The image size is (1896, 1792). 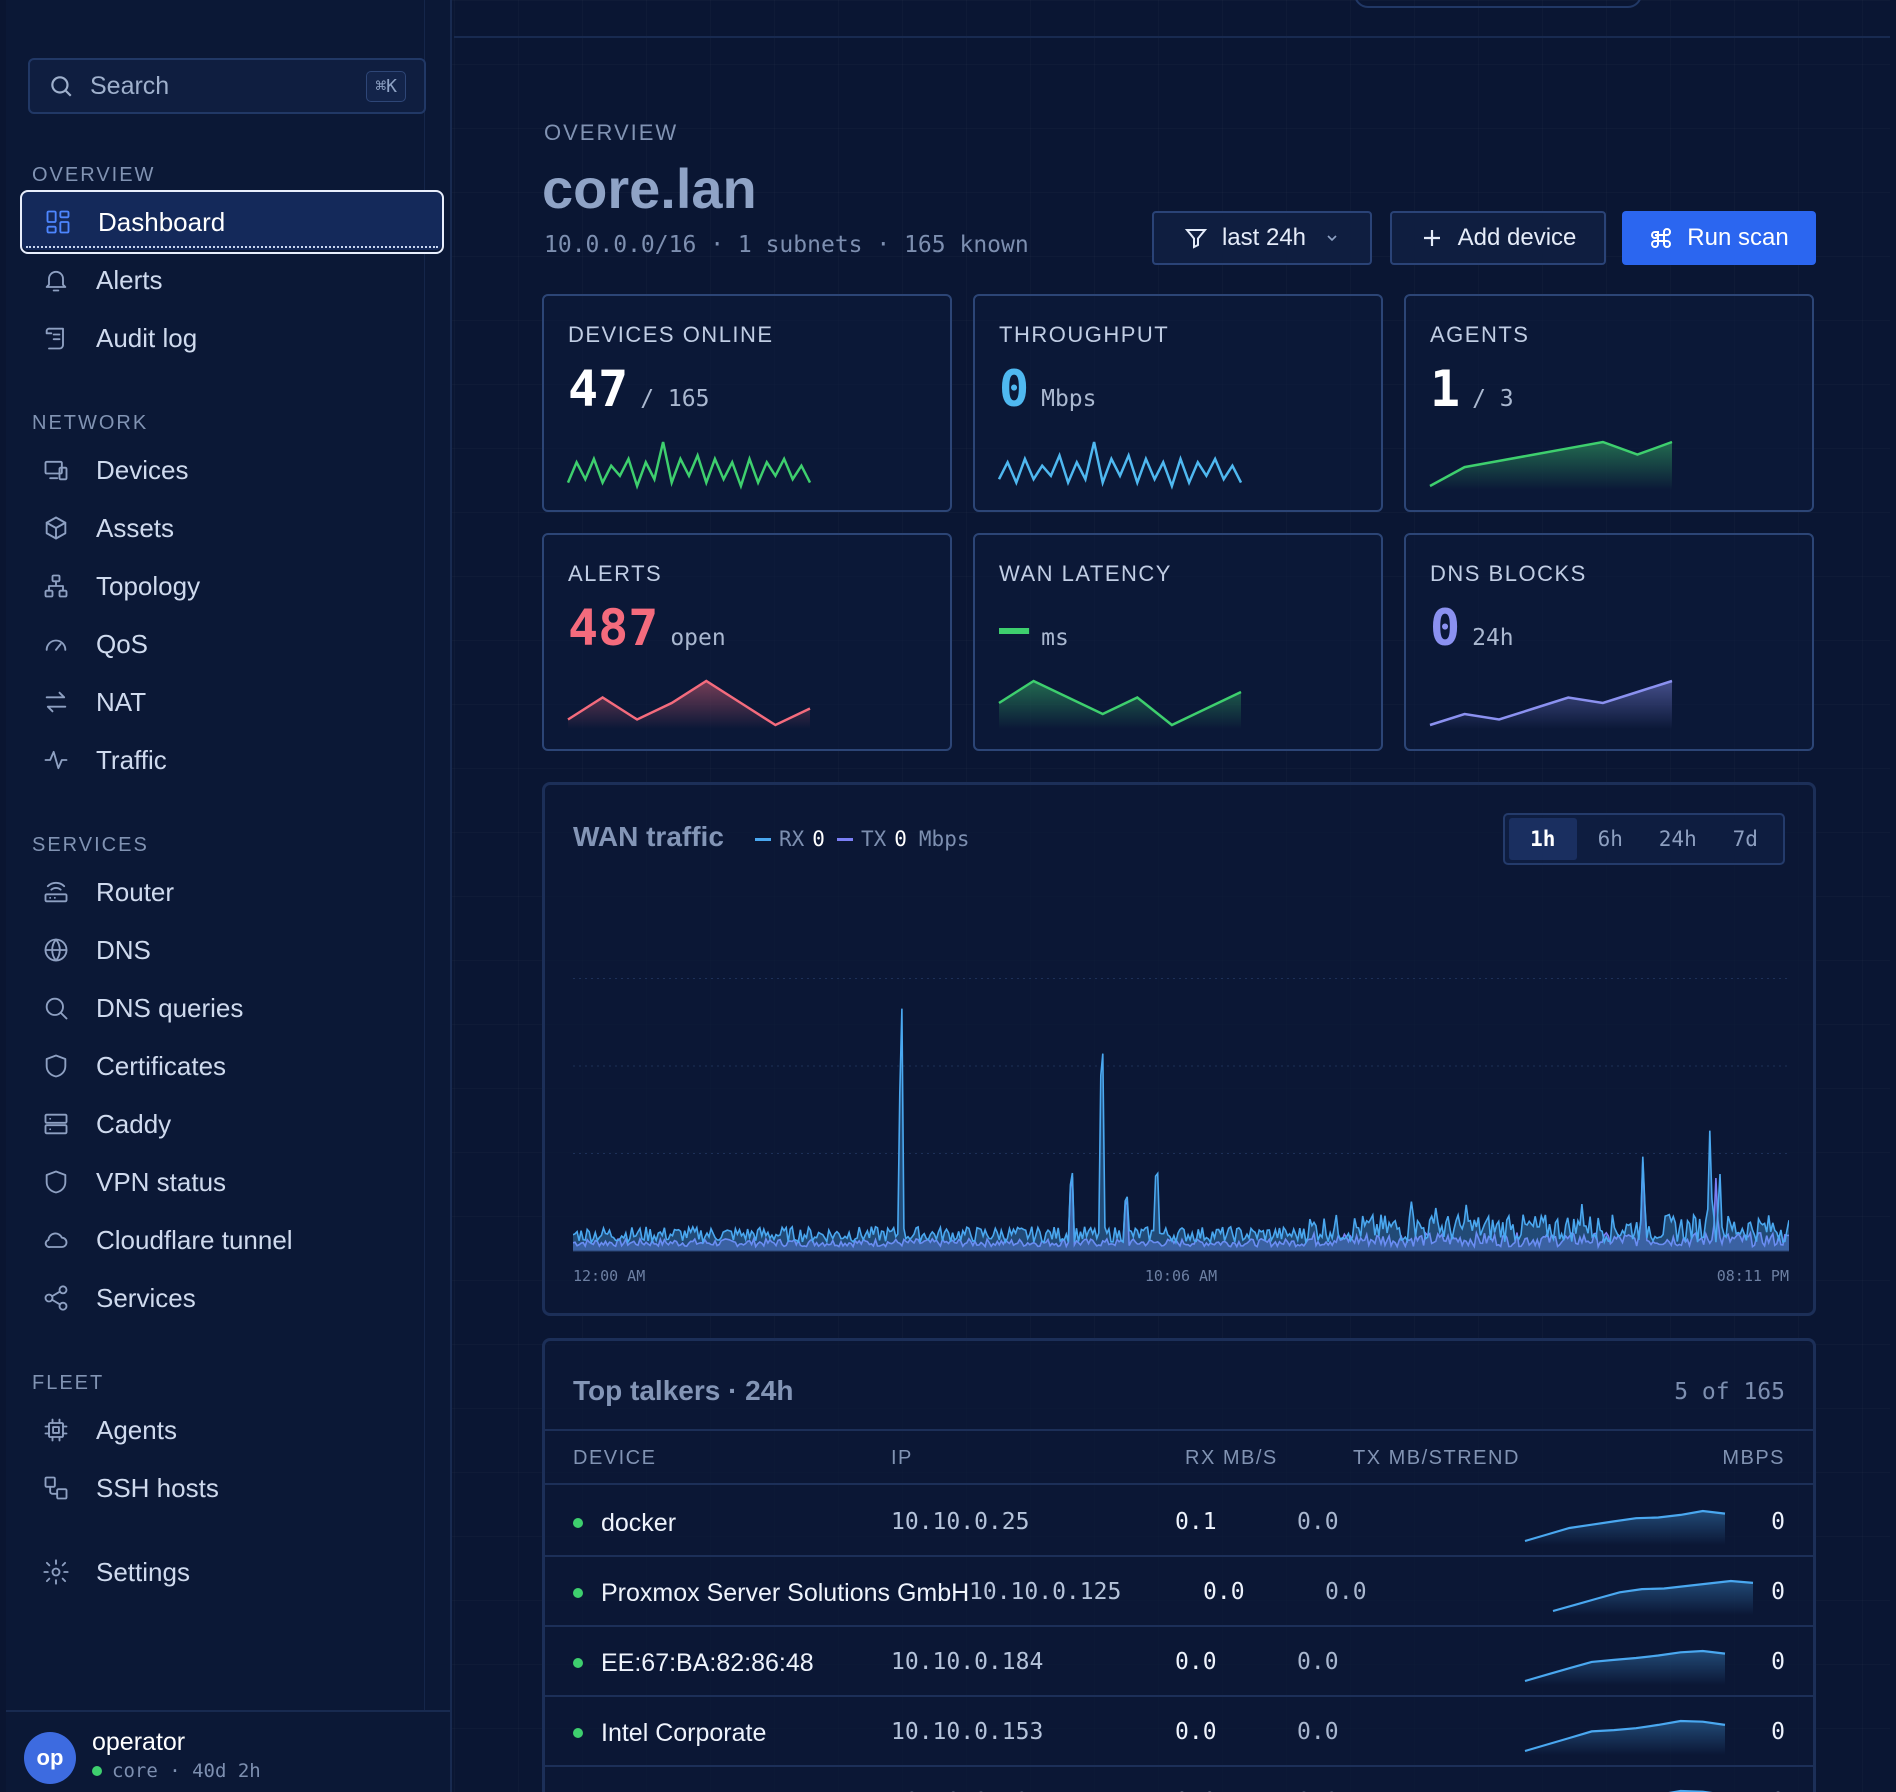 I want to click on sidebar-item-qos: QoS, so click(x=232, y=644).